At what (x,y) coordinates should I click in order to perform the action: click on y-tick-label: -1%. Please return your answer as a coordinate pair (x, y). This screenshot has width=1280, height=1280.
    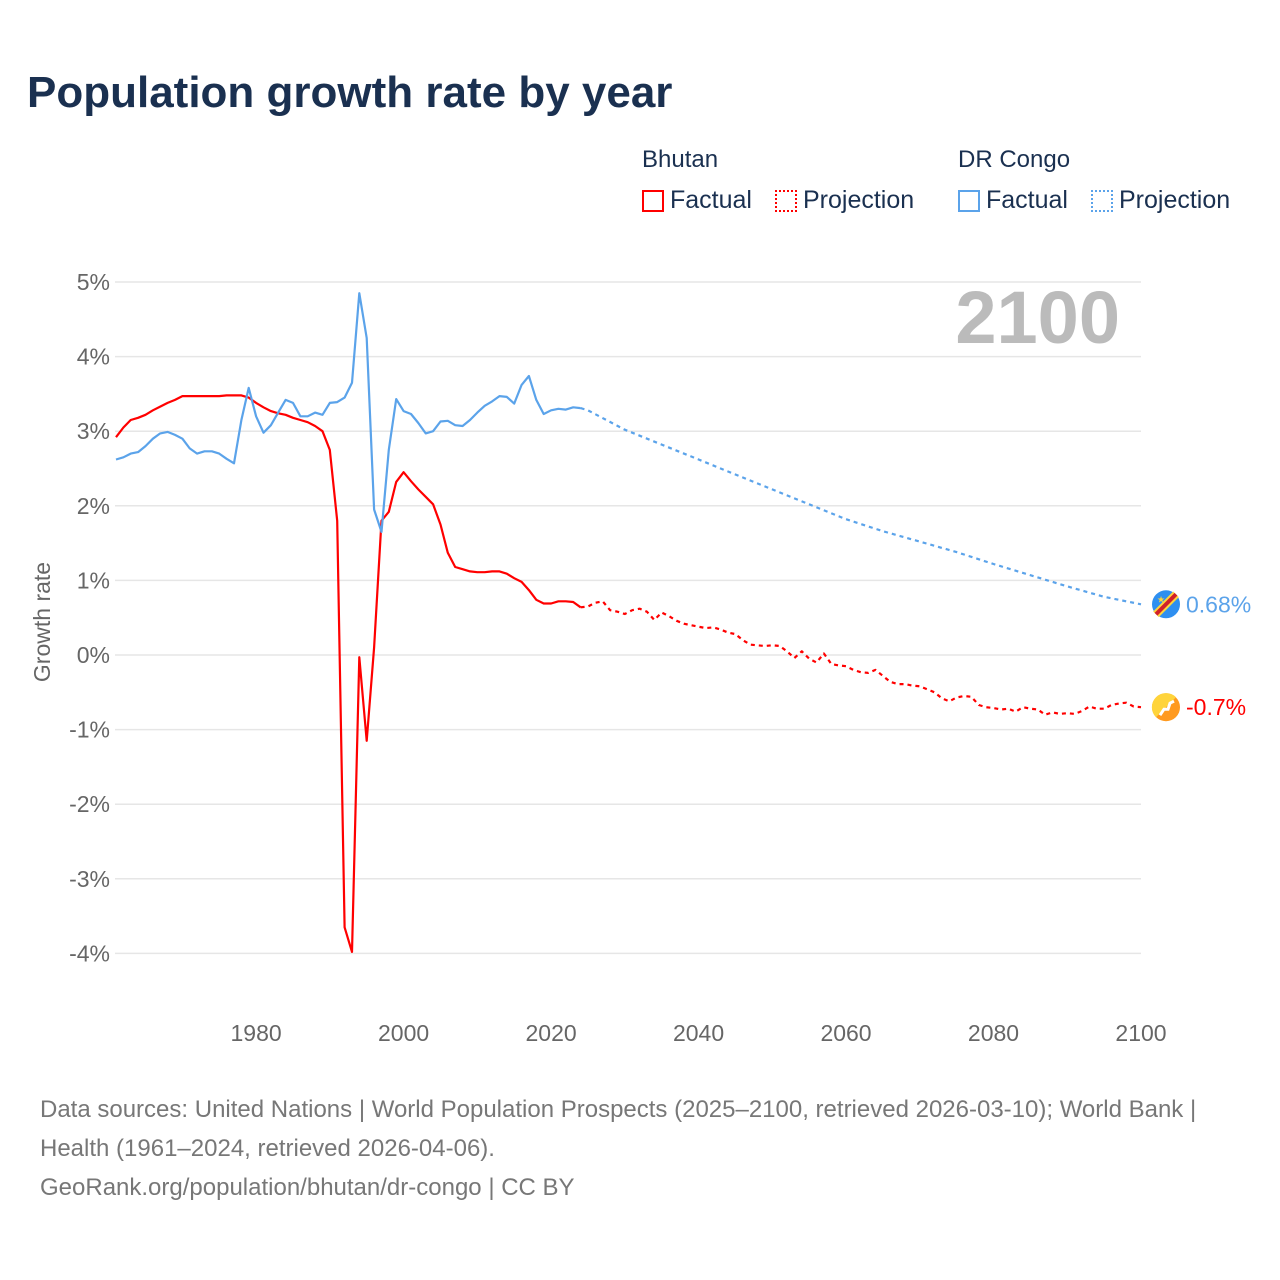
    Looking at the image, I should click on (89, 730).